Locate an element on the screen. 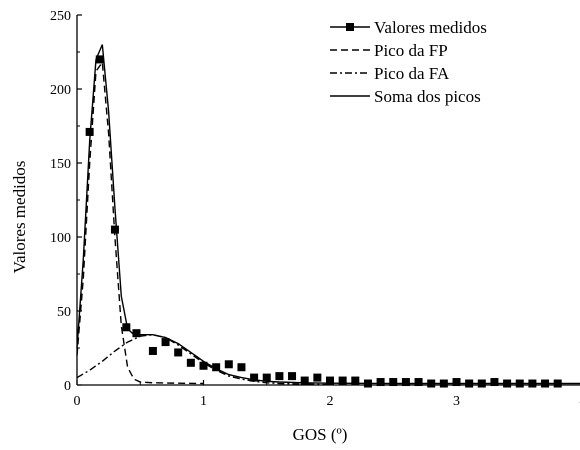 This screenshot has width=580, height=450. y-axis-label: Valores medidos is located at coordinates (19, 217).